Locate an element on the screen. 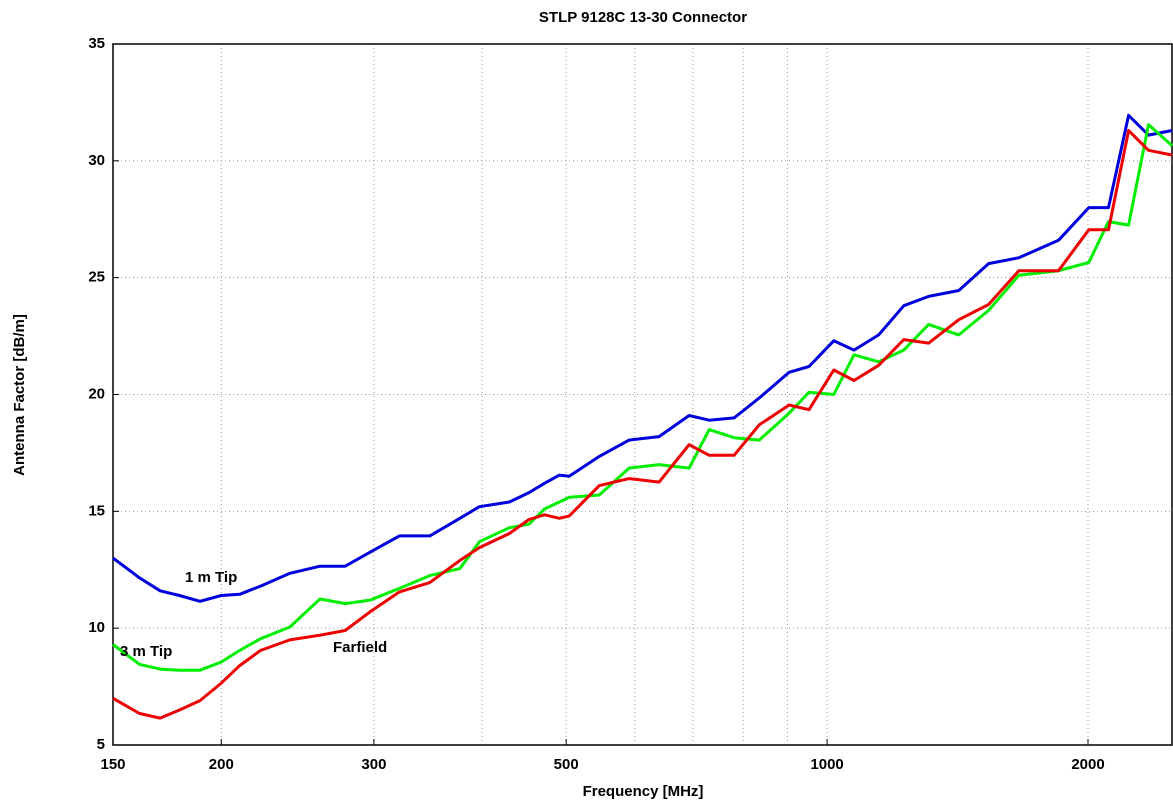  x-tick-label: 150 is located at coordinates (112, 764).